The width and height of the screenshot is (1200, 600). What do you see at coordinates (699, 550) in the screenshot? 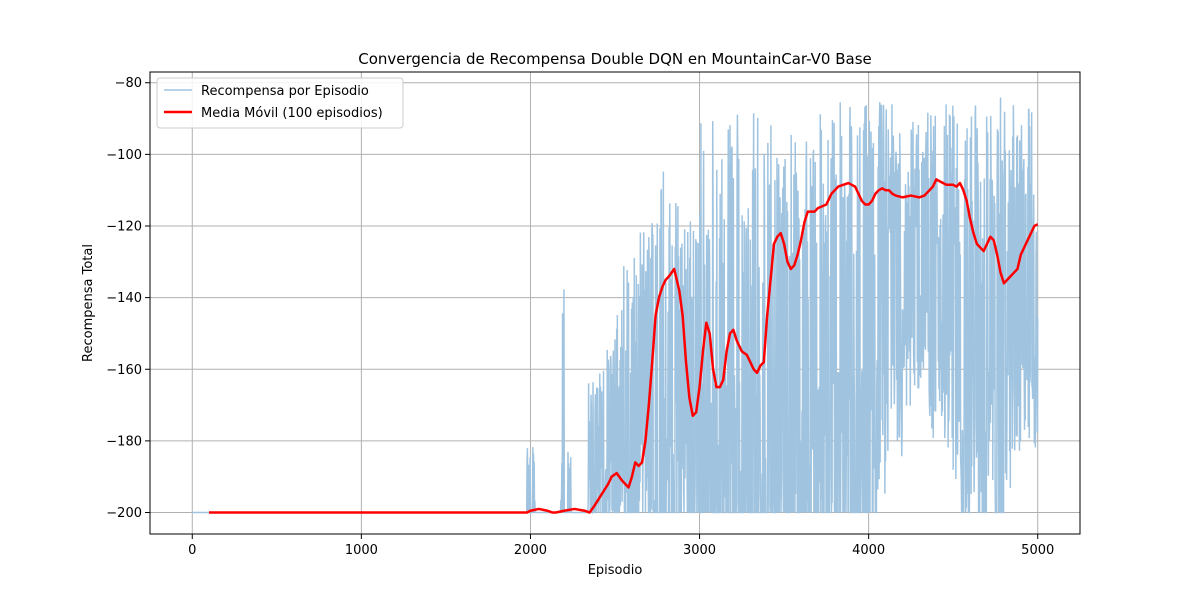
I see `x-tick-label: 3000` at bounding box center [699, 550].